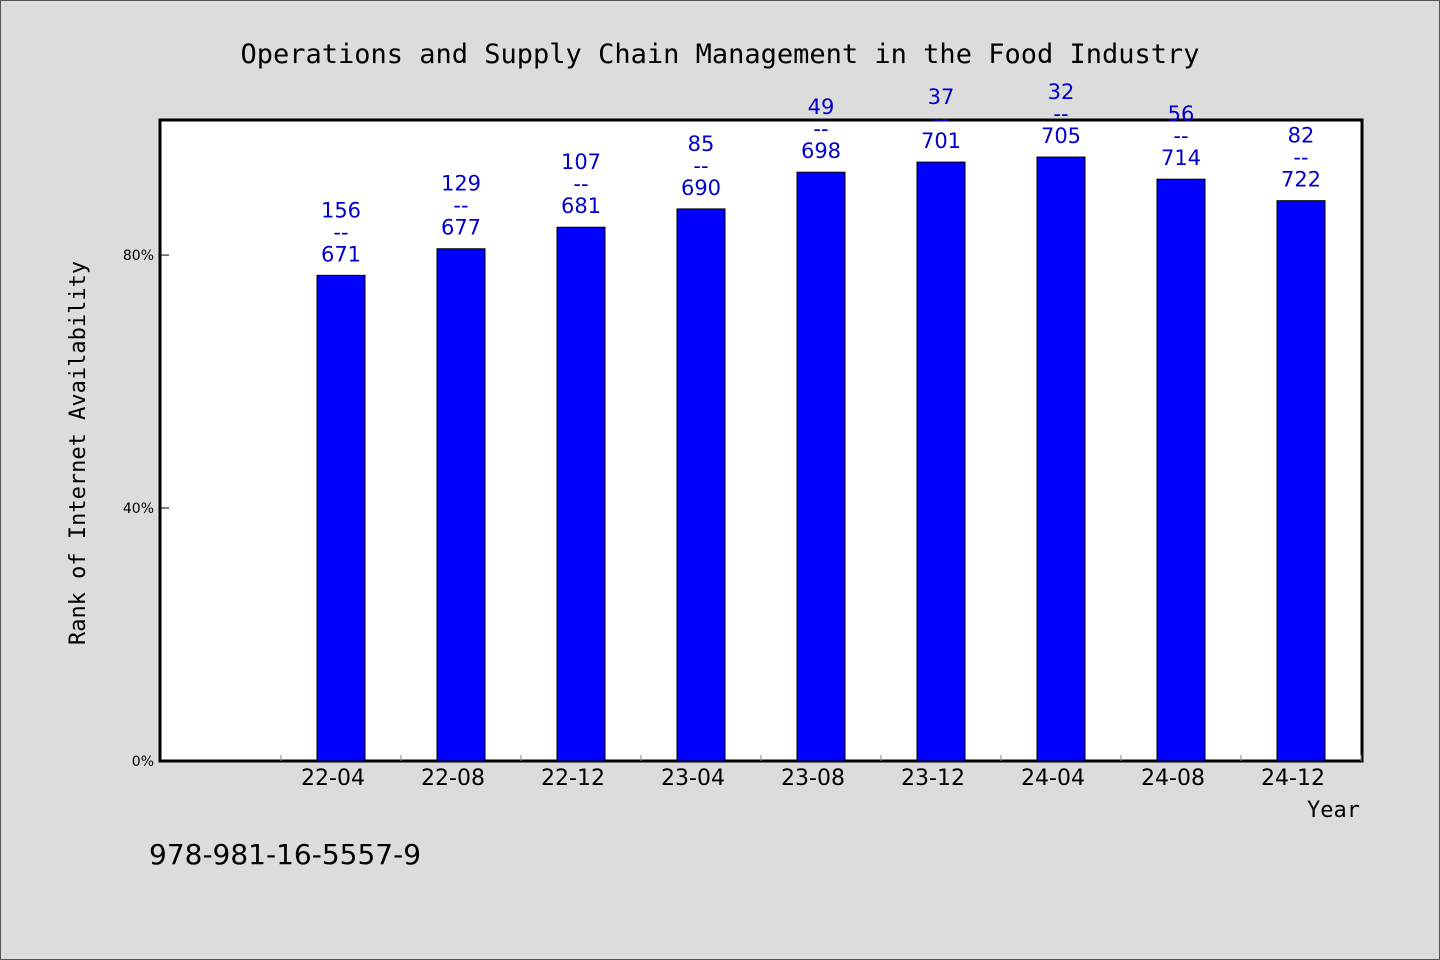  Describe the element at coordinates (461, 184) in the screenshot. I see `bar-label-22-08-line-1: 129` at that location.